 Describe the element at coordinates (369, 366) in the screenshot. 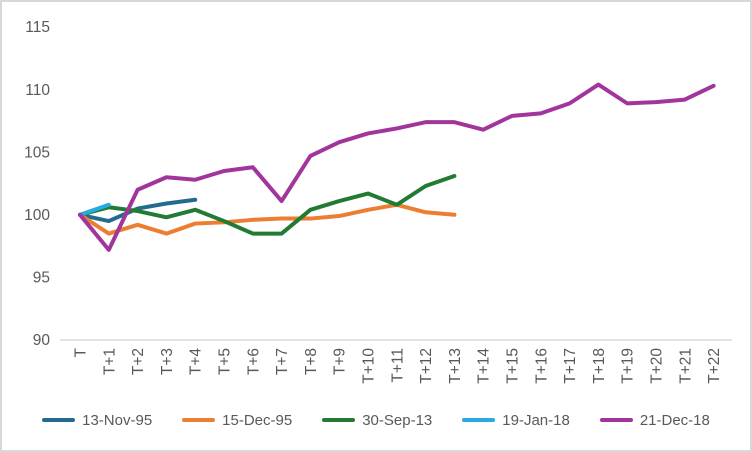

I see `x-axis-tick-label: T+10` at that location.